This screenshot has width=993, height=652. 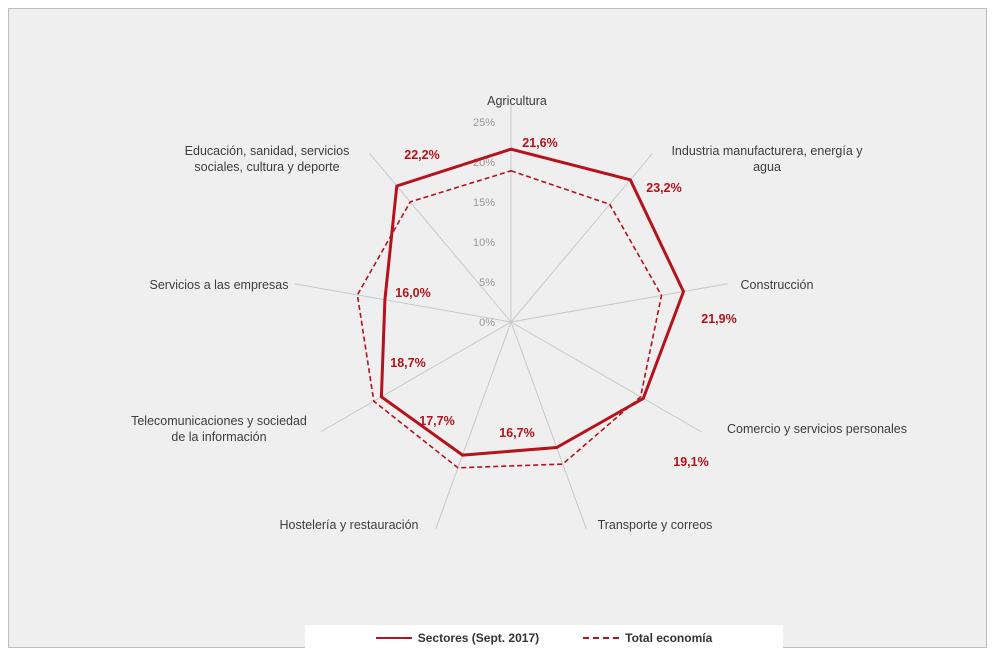 I want to click on data-label: 21,9%, so click(x=718, y=319).